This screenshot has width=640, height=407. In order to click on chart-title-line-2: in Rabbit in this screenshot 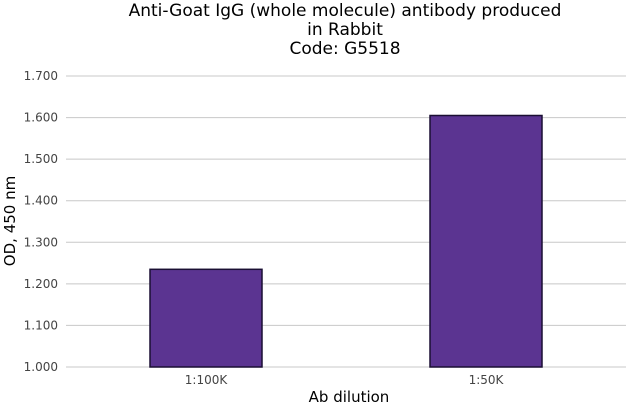, I will do `click(345, 30)`.